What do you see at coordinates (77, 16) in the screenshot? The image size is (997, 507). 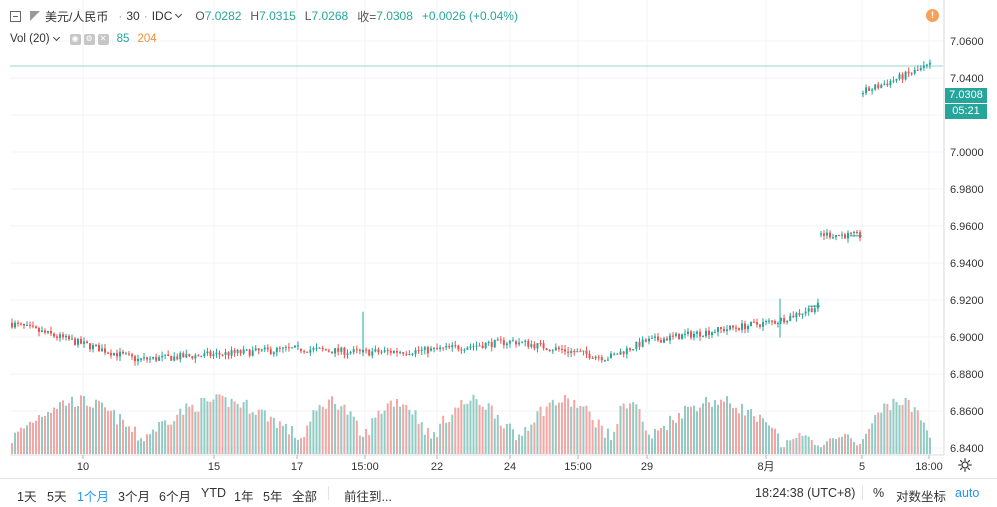 I see `symbol-name: 美元/人民币` at bounding box center [77, 16].